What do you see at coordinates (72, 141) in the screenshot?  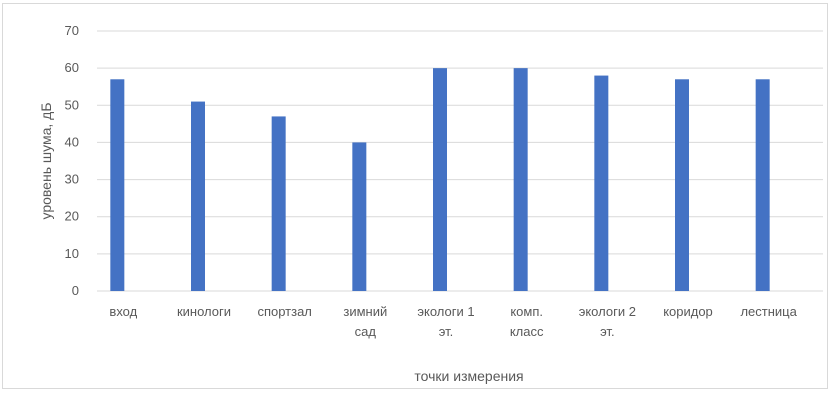 I see `y-tick-label: 40` at bounding box center [72, 141].